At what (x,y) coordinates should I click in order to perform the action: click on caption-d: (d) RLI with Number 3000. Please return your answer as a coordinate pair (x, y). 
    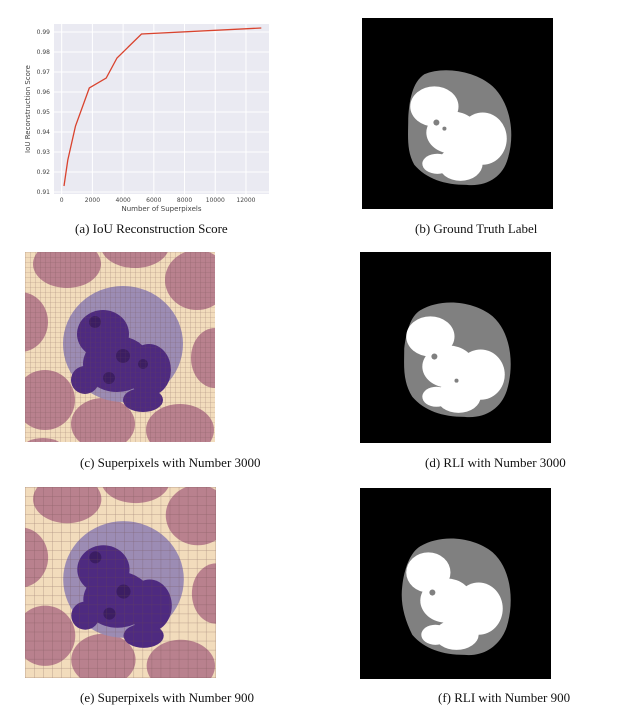
    Looking at the image, I should click on (495, 462).